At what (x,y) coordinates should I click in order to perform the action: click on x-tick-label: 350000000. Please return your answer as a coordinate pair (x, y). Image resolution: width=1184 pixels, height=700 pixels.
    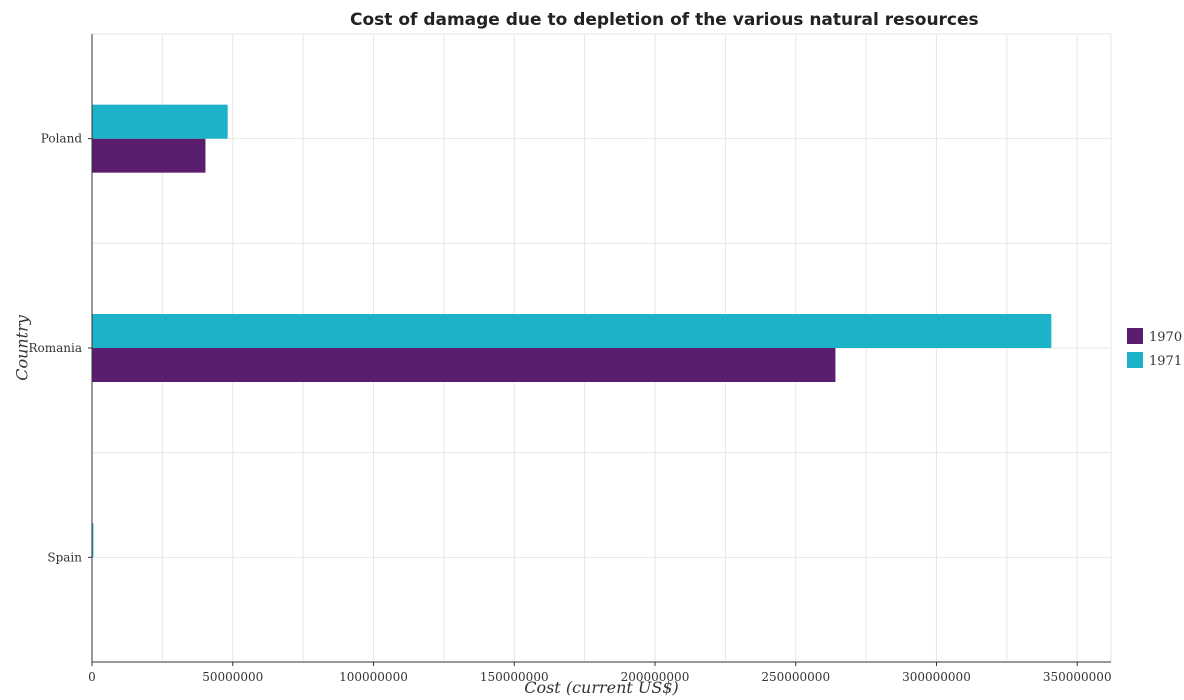
    Looking at the image, I should click on (1077, 677).